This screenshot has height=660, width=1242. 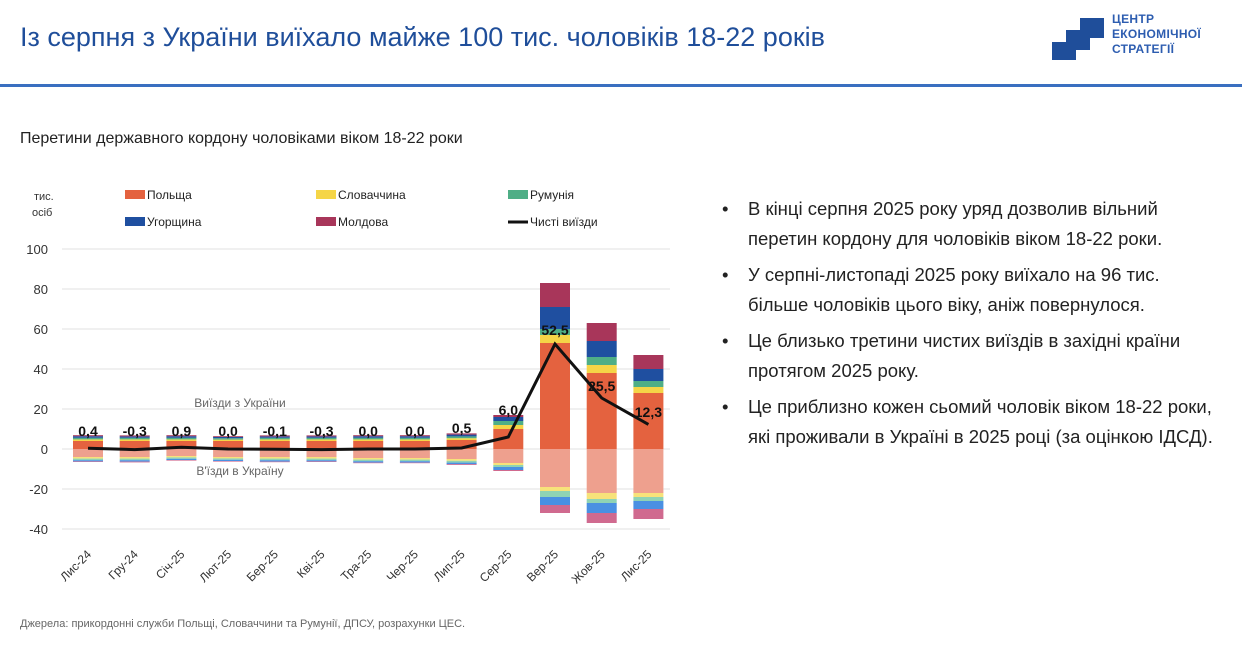 I want to click on x-tick-label: Лис-25, so click(x=636, y=565).